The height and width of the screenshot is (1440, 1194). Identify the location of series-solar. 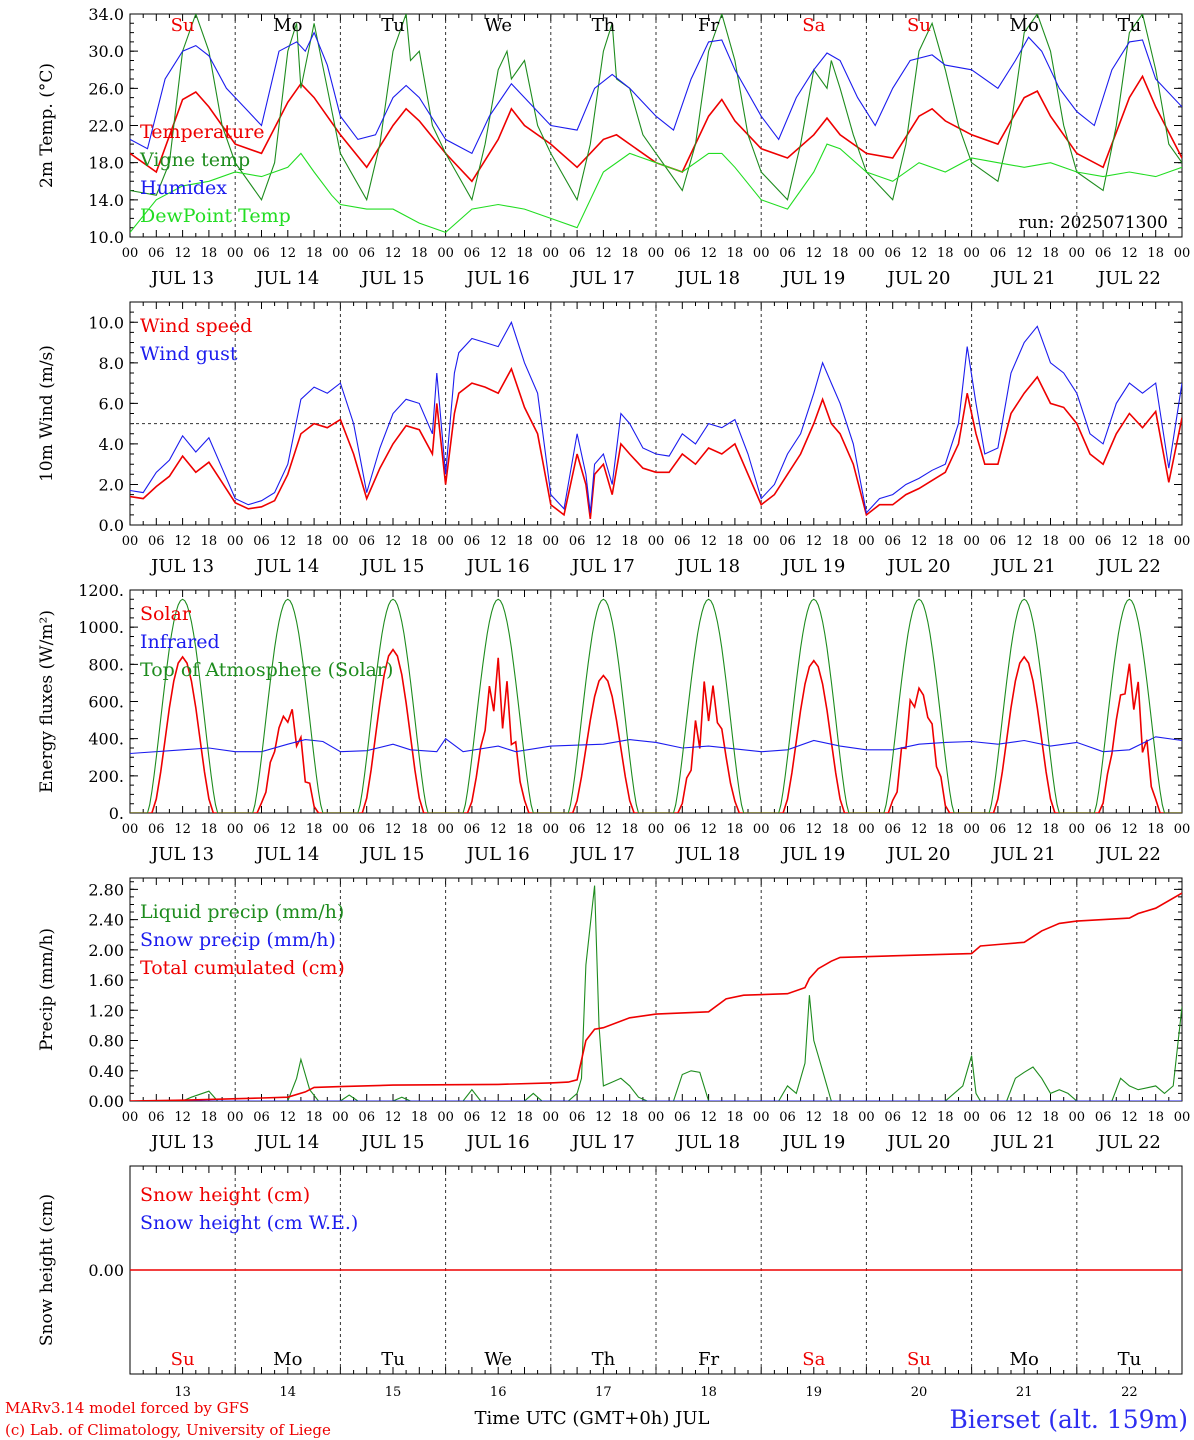
(656, 730).